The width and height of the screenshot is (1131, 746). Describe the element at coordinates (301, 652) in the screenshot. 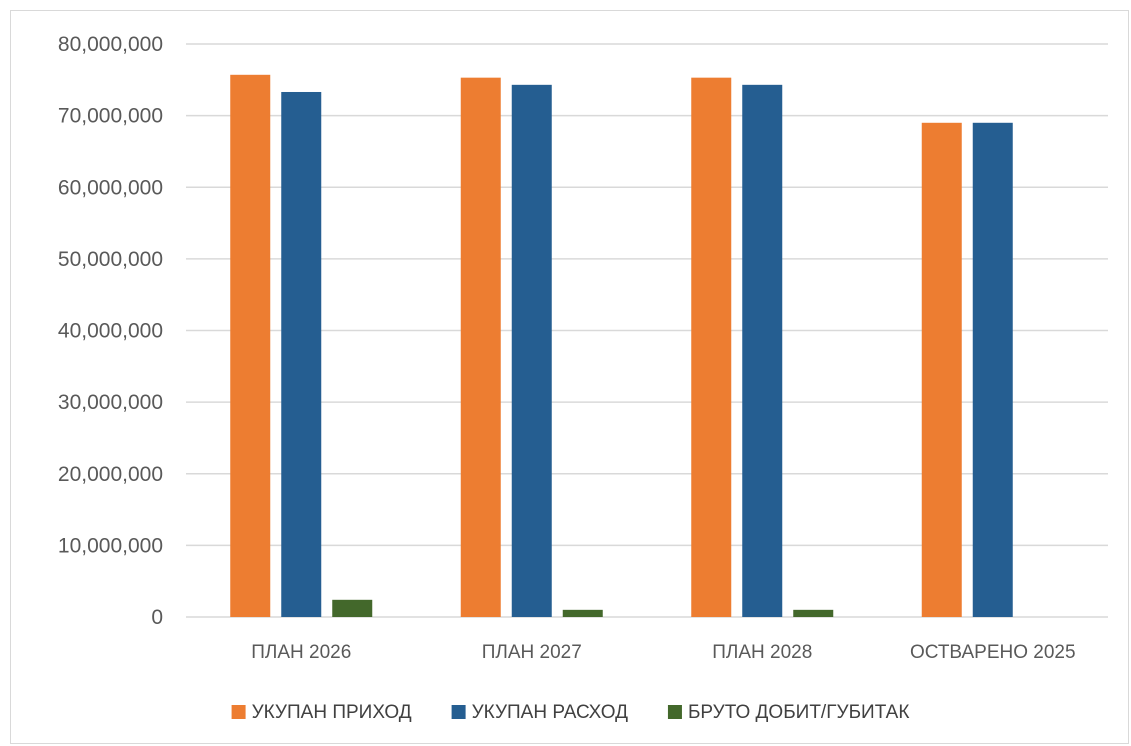

I see `x-category-label: ПЛАН 2026` at that location.